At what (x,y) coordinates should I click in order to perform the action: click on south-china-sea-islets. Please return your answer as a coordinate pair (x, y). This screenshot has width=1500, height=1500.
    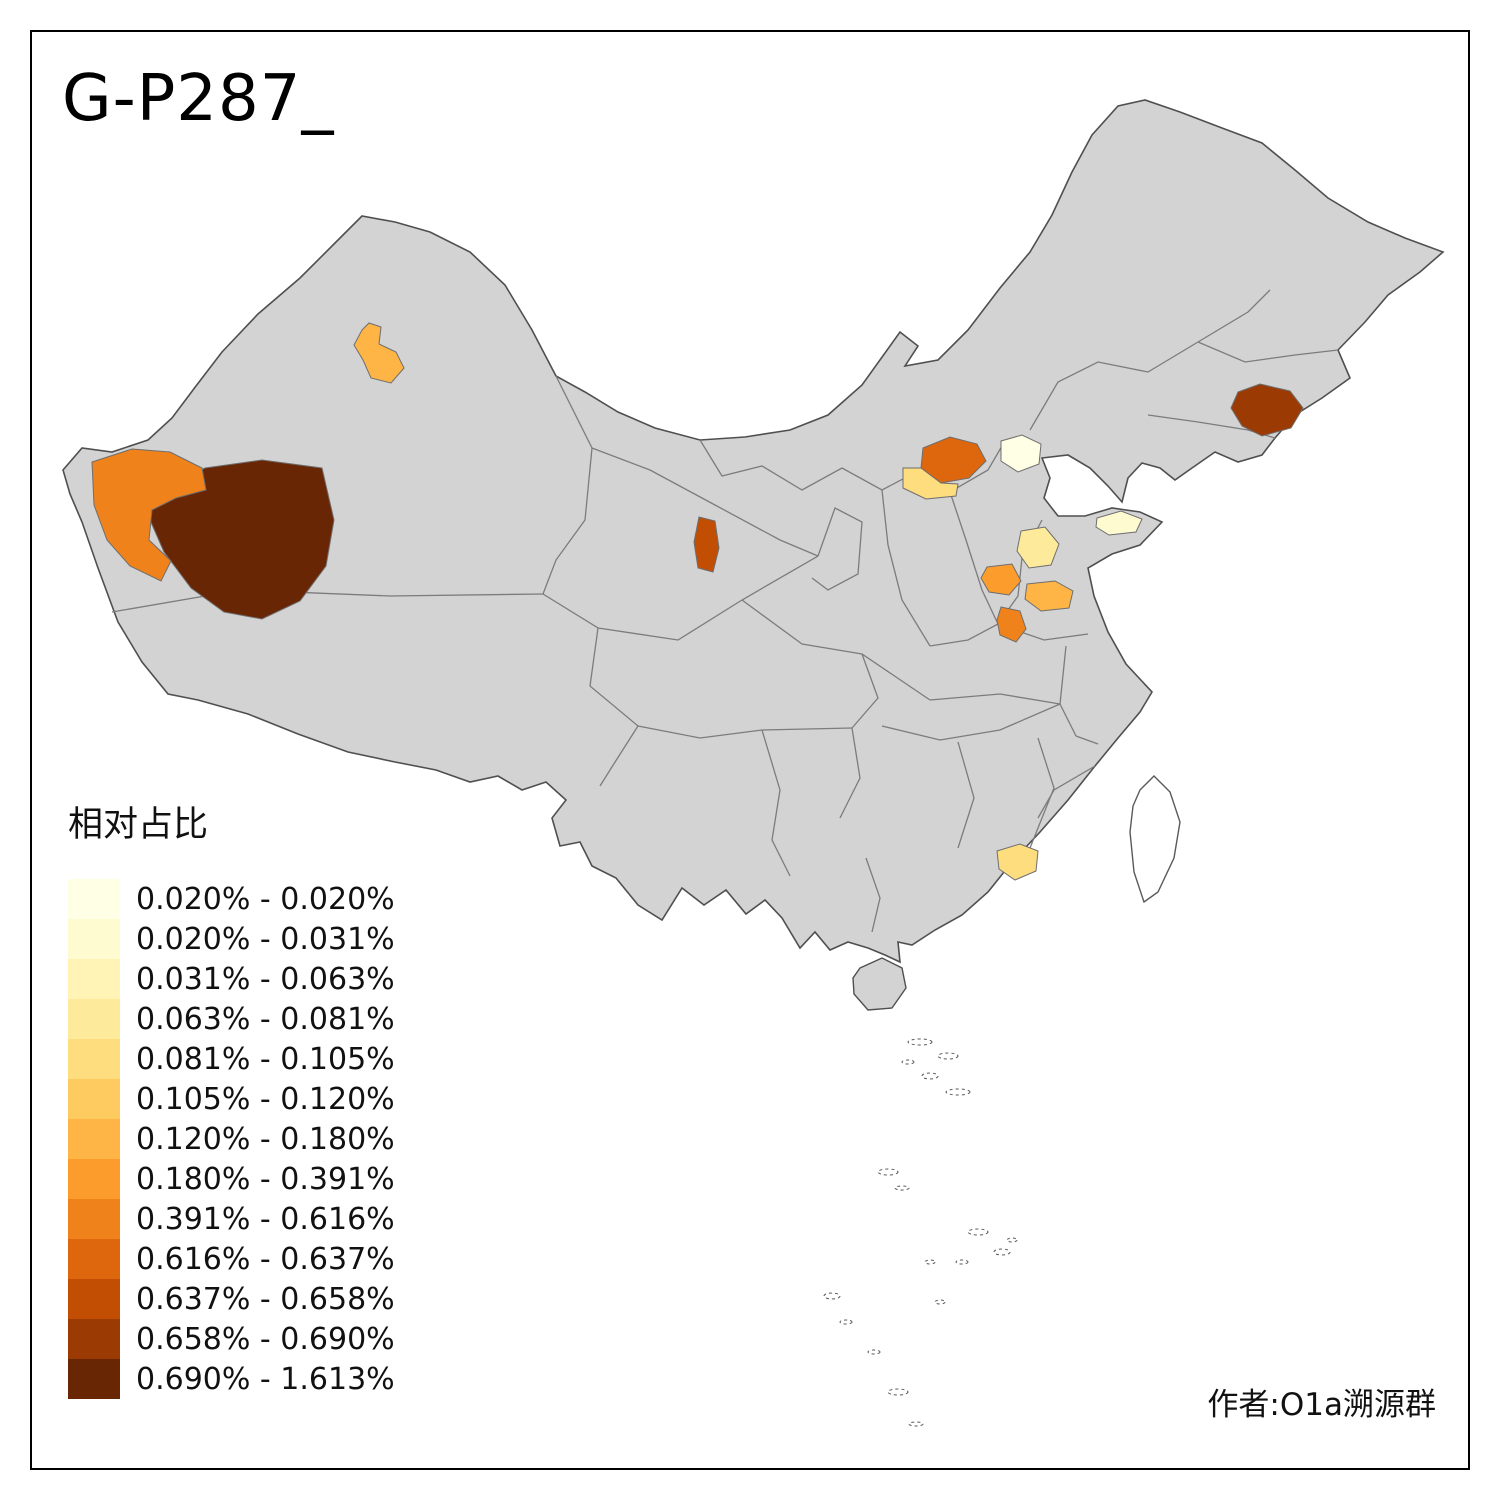
    Looking at the image, I should click on (920, 1232).